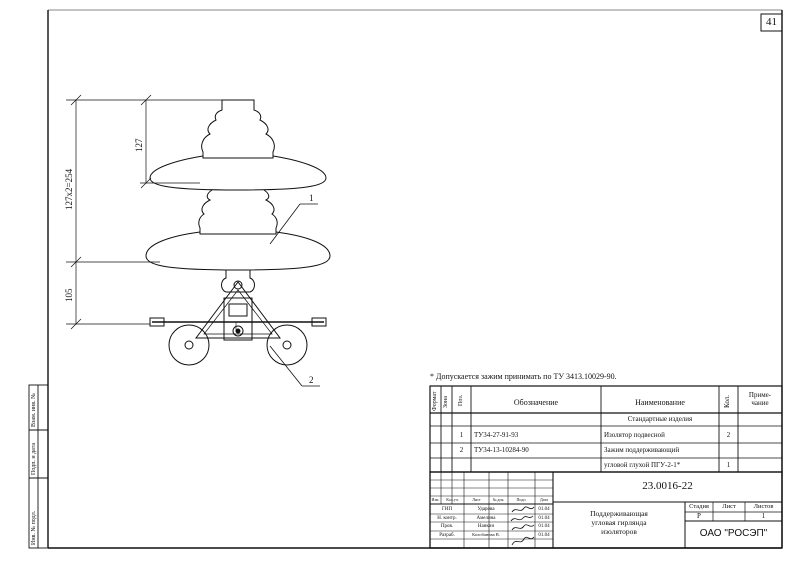 The height and width of the screenshot is (569, 800). Describe the element at coordinates (447, 509) in the screenshot. I see `sig-role-gip: ГИП` at that location.